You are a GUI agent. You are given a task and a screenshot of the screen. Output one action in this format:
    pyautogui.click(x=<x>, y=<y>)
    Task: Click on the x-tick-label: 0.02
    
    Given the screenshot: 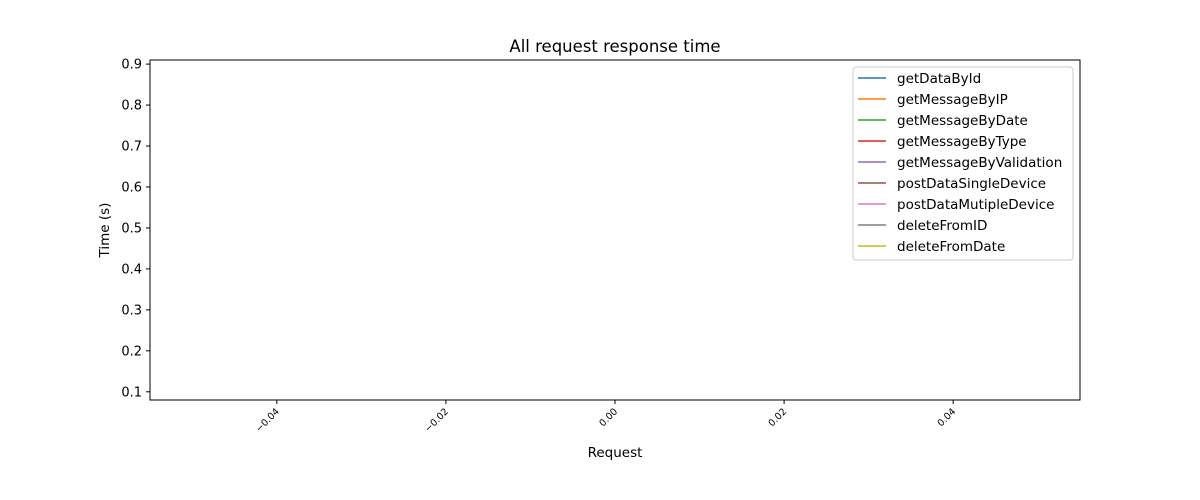 What is the action you would take?
    pyautogui.click(x=777, y=417)
    